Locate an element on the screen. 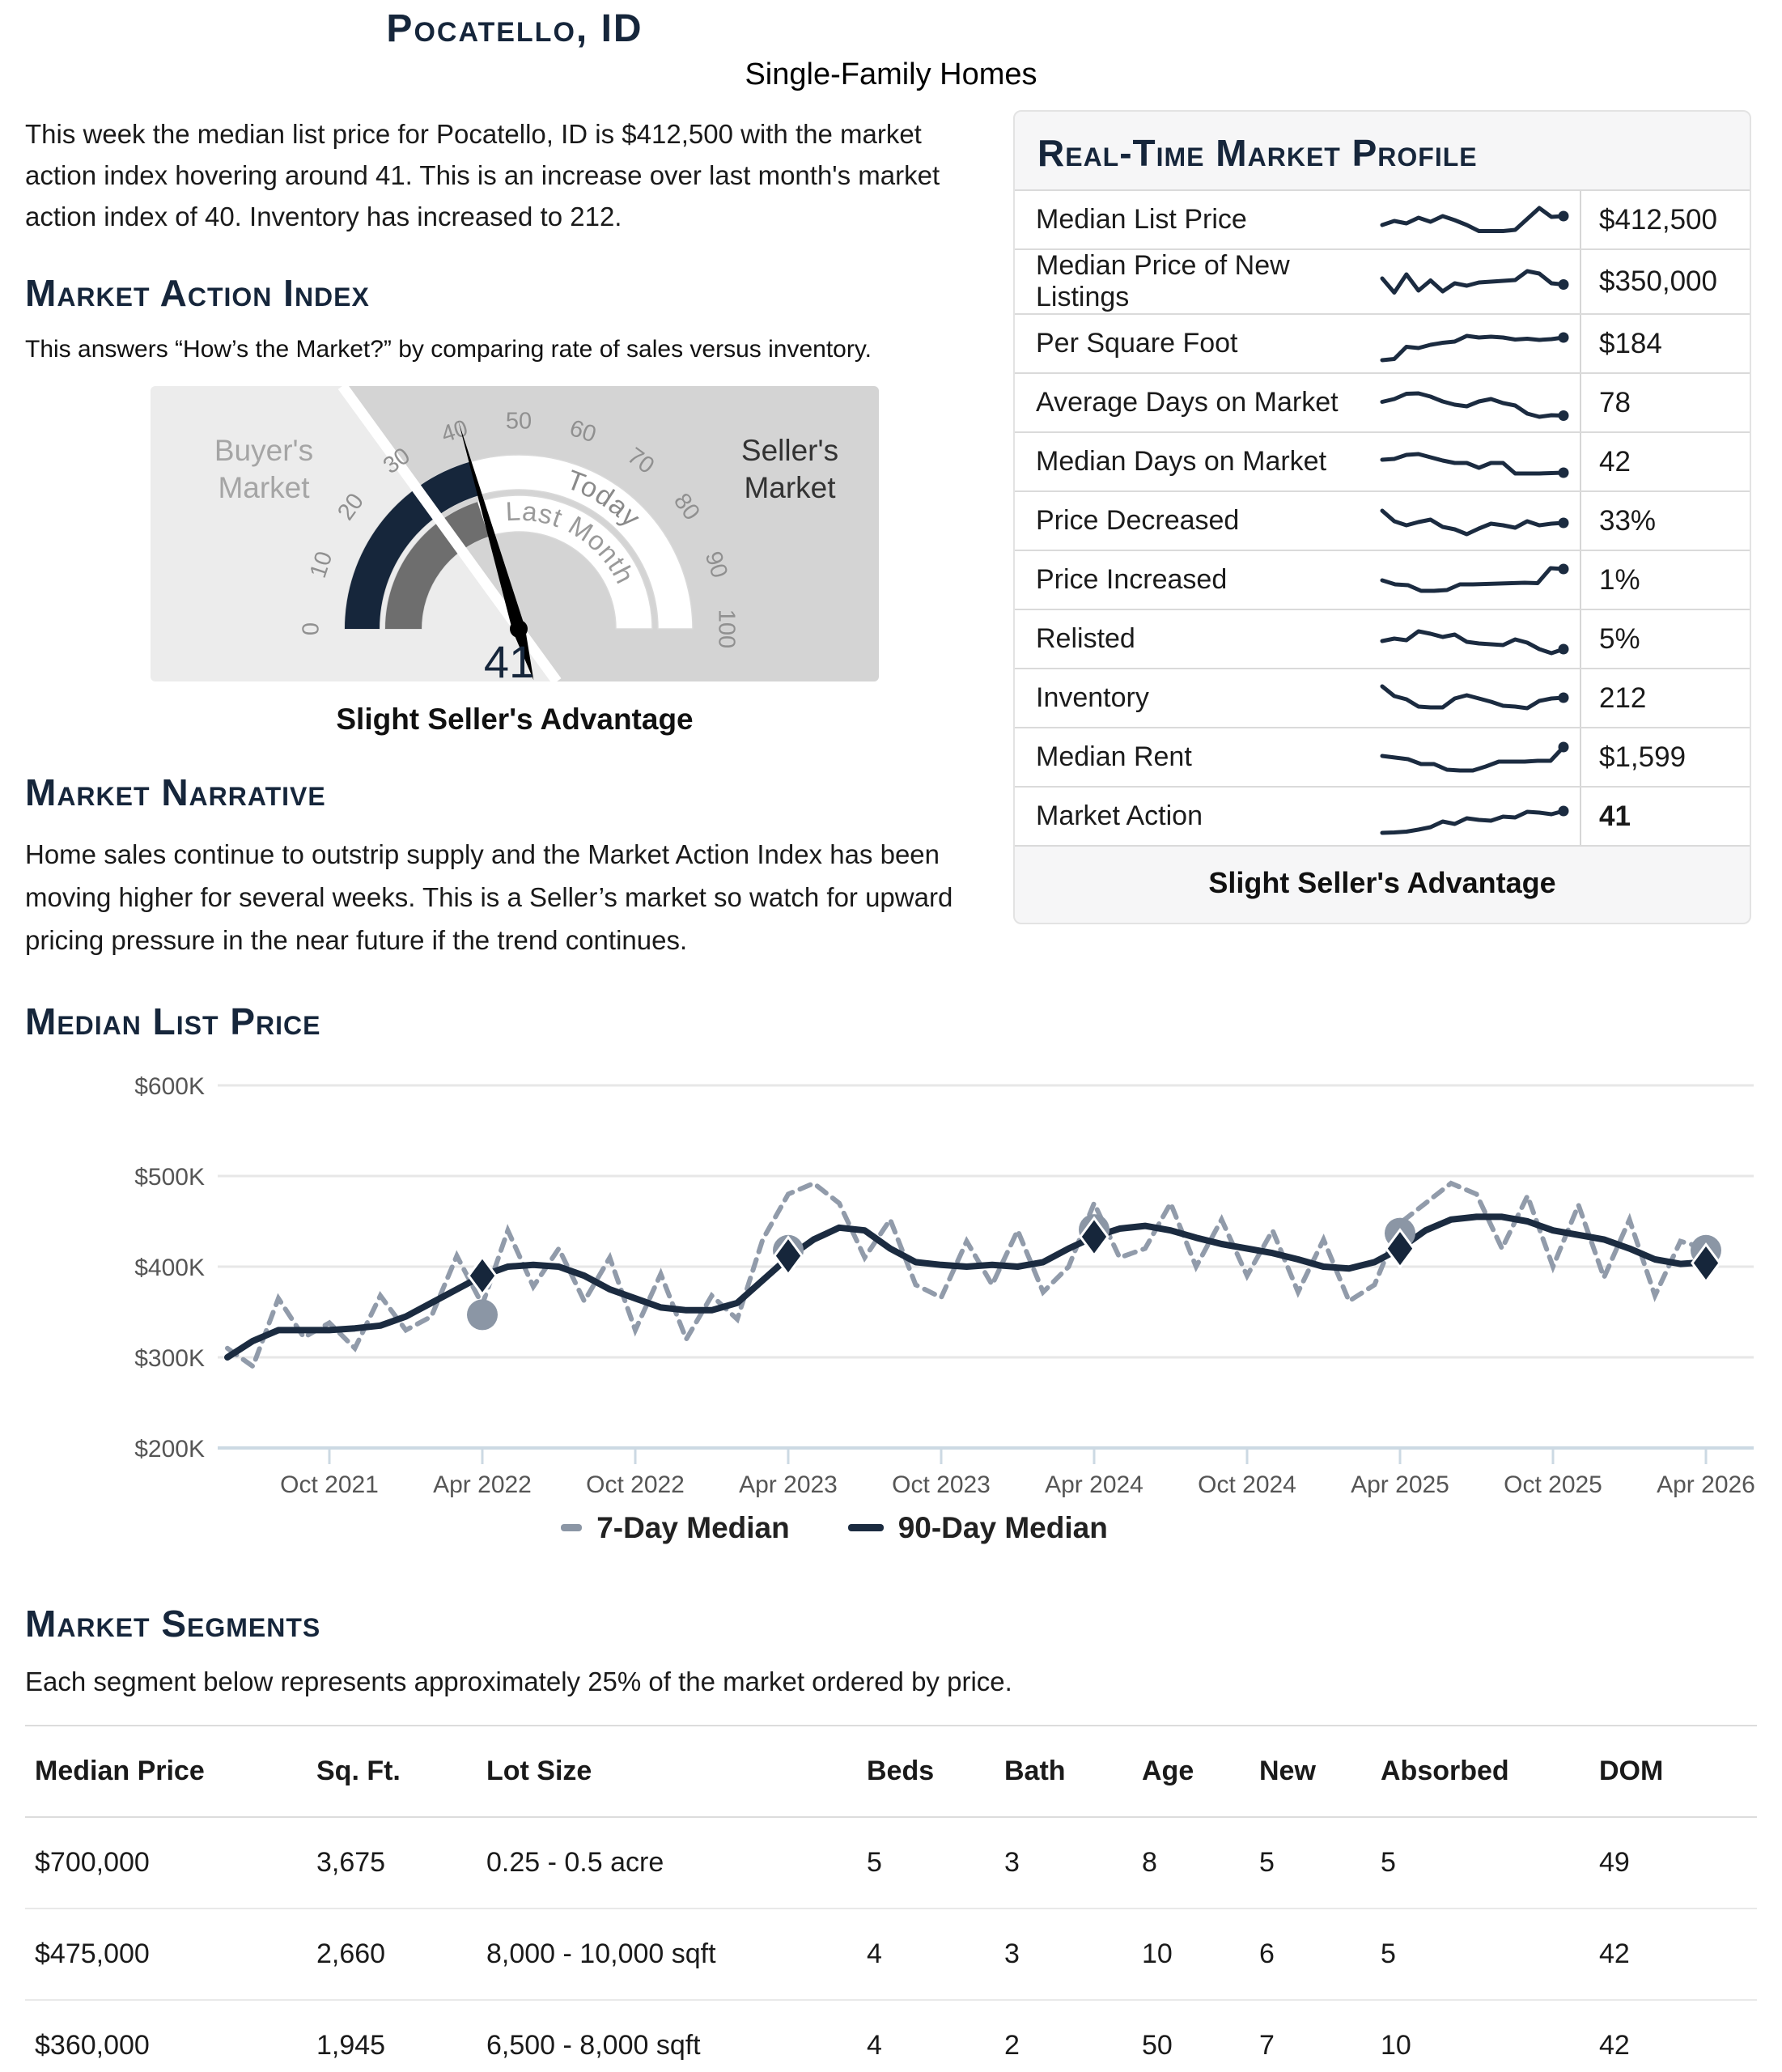  x-axis-tick-label: Apr 2022 is located at coordinates (482, 1484).